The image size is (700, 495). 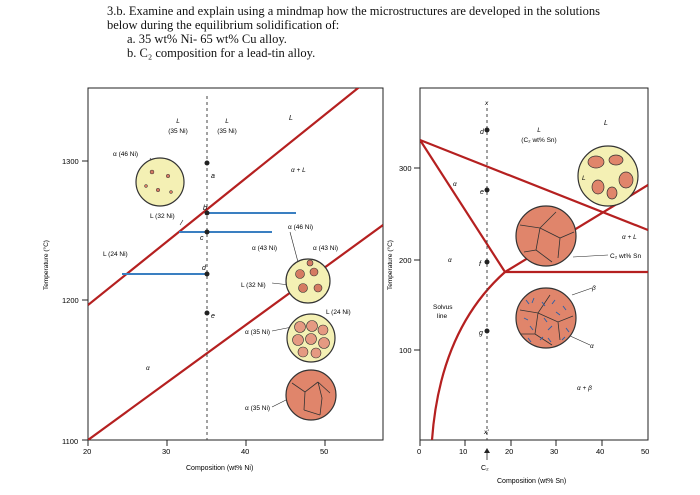 What do you see at coordinates (227, 131) in the screenshot?
I see `label-L35-2b: (35 Ni)` at bounding box center [227, 131].